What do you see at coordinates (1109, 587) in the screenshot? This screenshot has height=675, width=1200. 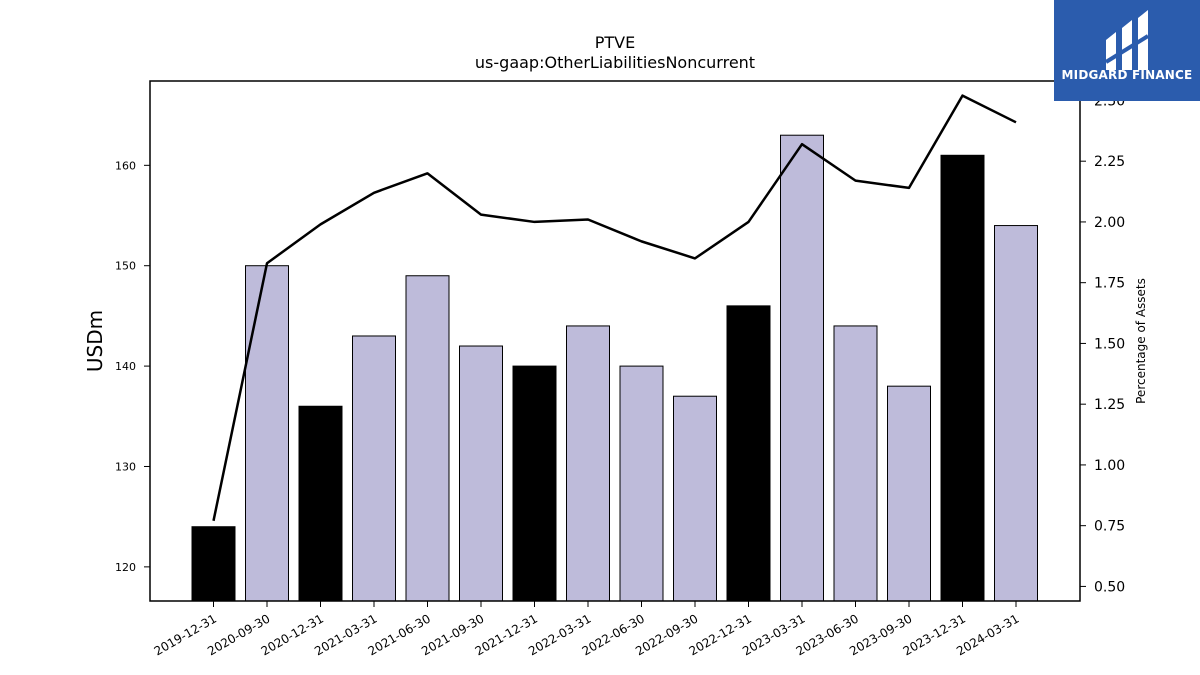 I see `y2-tick-label: 0.50` at bounding box center [1109, 587].